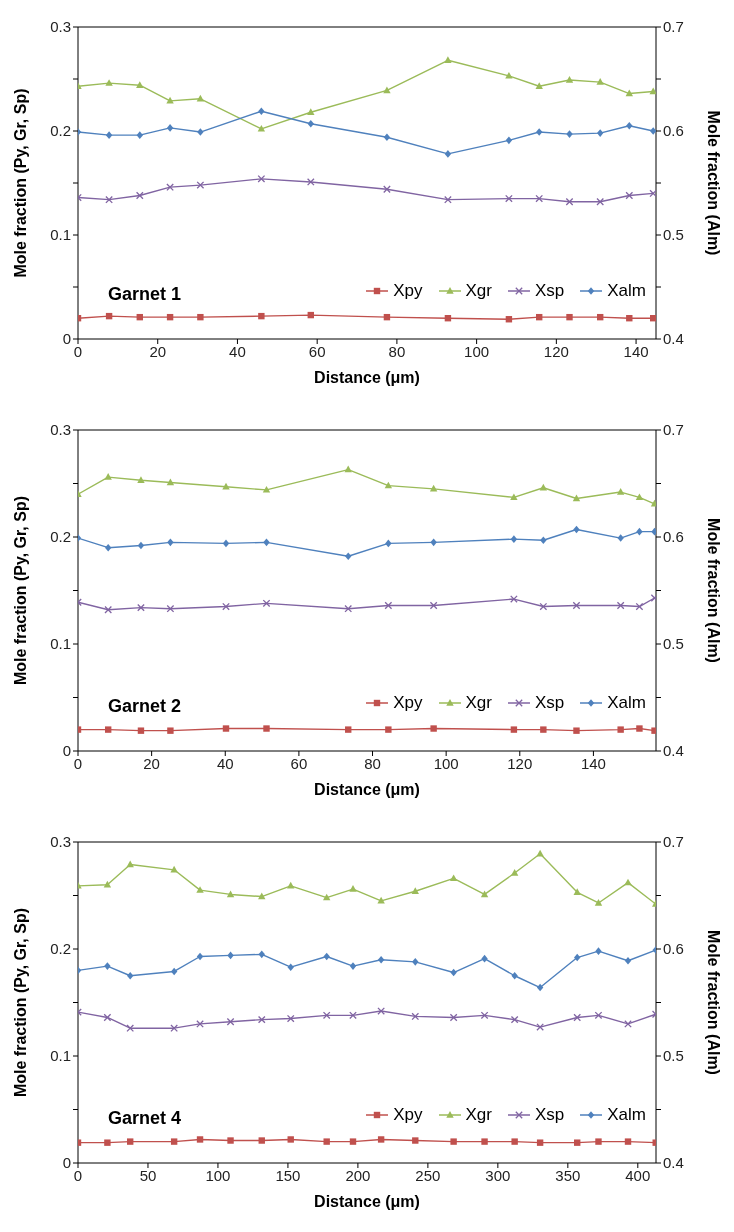  Describe the element at coordinates (288, 1175) in the screenshot. I see `x-tick-label: 150` at that location.